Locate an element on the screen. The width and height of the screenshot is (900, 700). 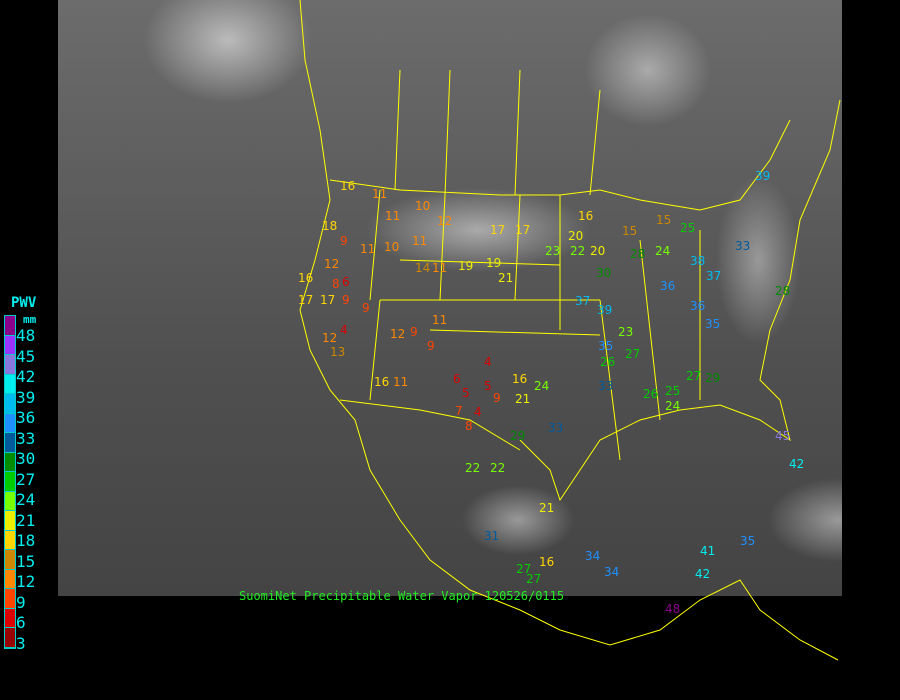
legend-tick: 24 is located at coordinates (26, 499).